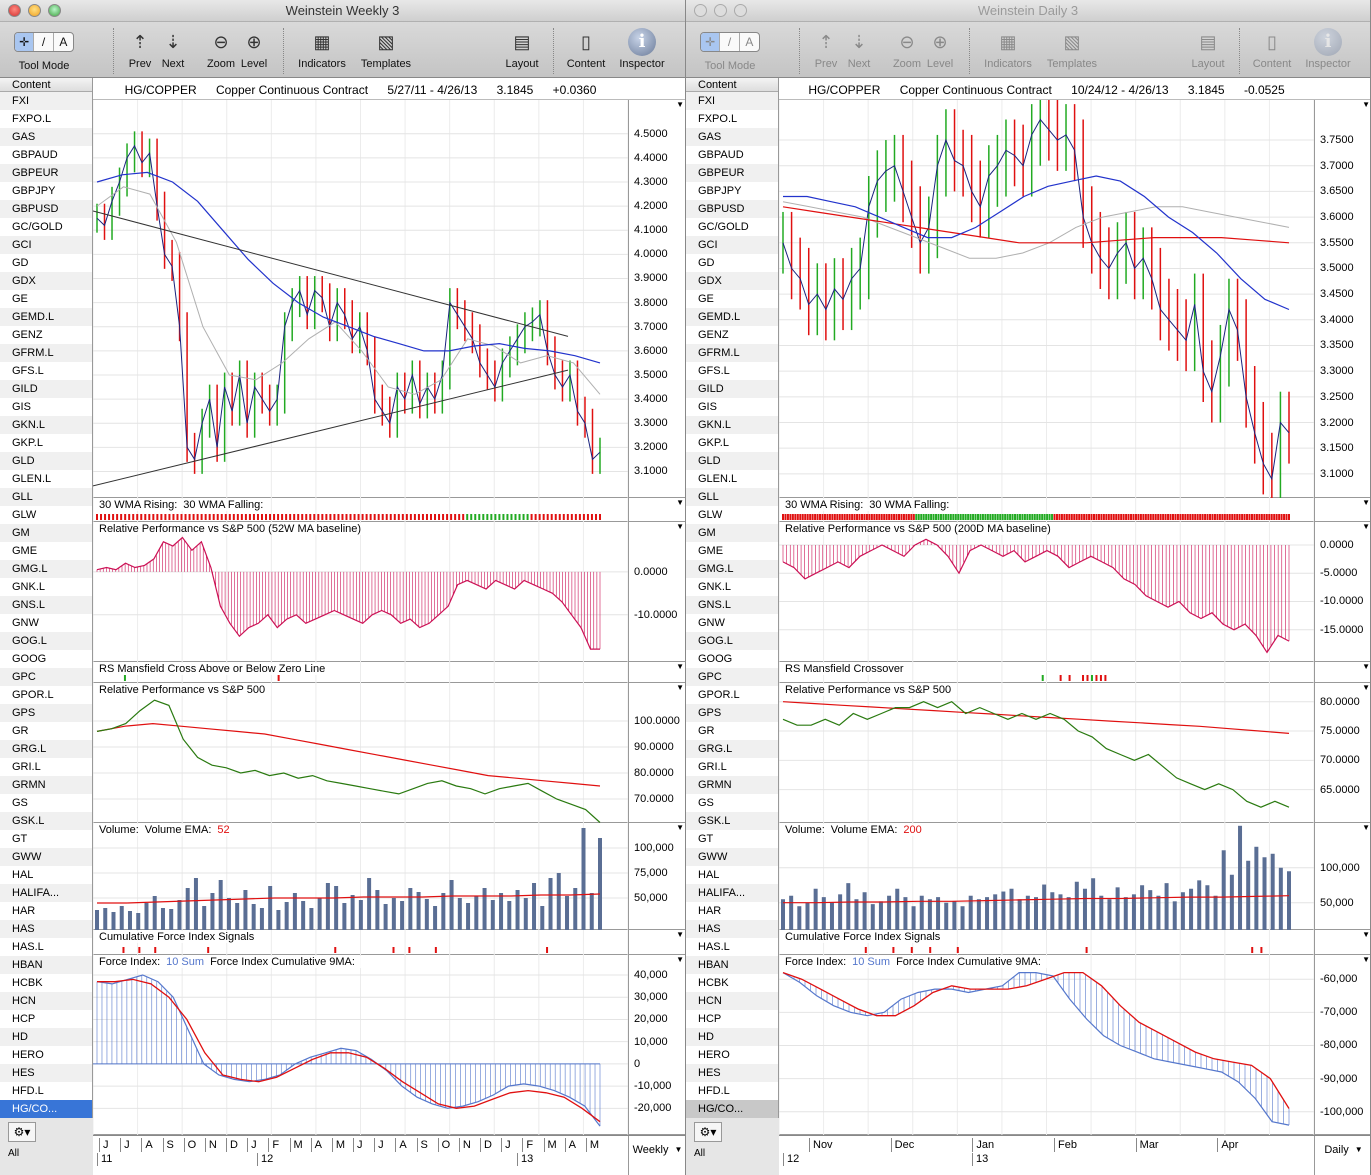 The image size is (1371, 1175). What do you see at coordinates (389, 1155) in the screenshot?
I see `time-axis: J J A S O N D J F M A M J J A S O N D J F M A M 11 12 13 Weekly ▼` at bounding box center [389, 1155].